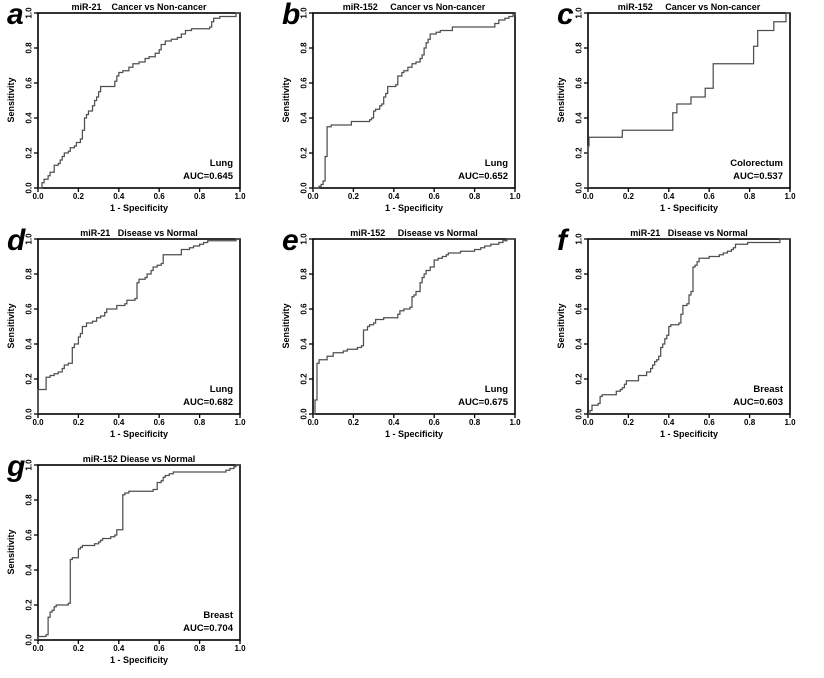  I want to click on auc-value-label: AUC=0.682, so click(208, 402).